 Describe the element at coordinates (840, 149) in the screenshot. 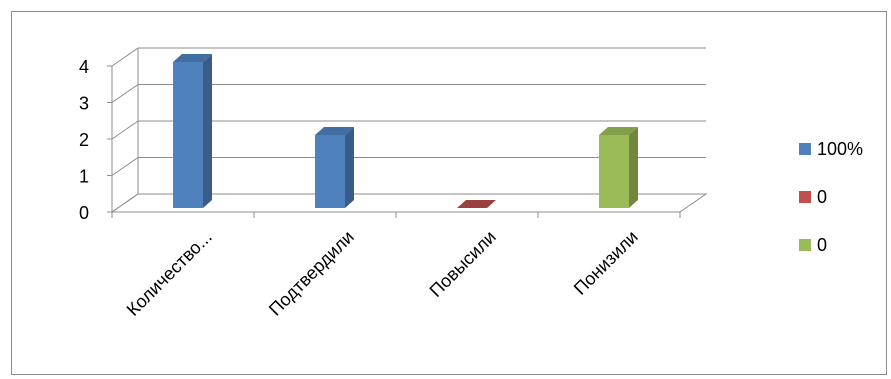

I see `legend-label: 100%` at that location.